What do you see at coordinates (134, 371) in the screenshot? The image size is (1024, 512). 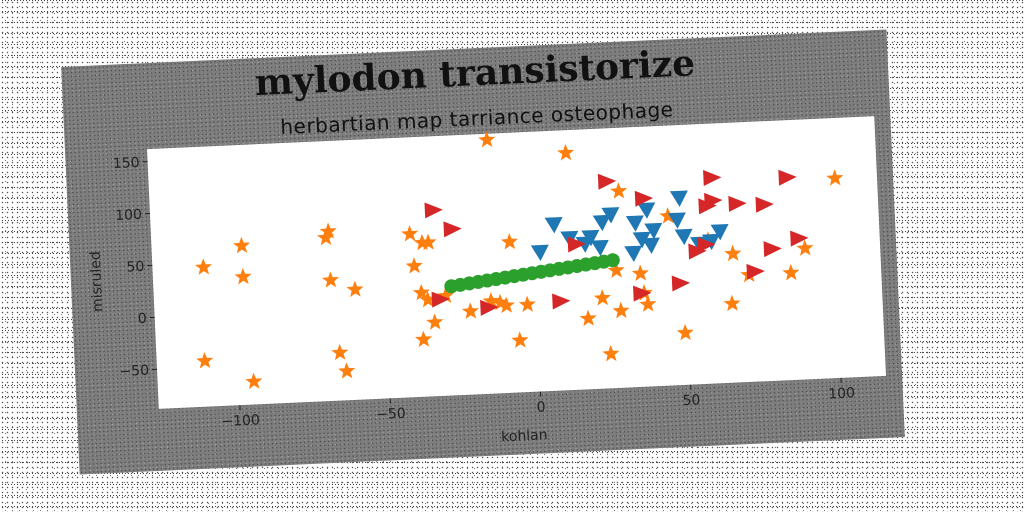 I see `y-tick-label: −50` at bounding box center [134, 371].